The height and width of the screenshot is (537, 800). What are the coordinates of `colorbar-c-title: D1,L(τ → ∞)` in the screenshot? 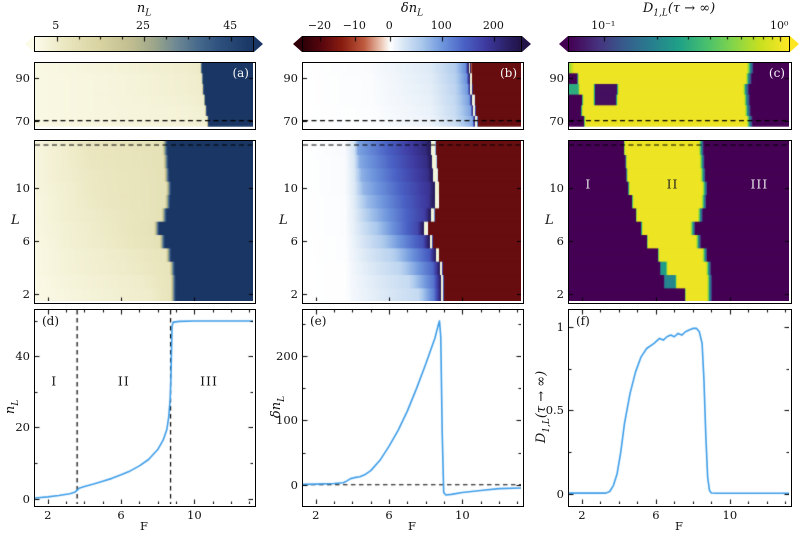 It's located at (679, 10).